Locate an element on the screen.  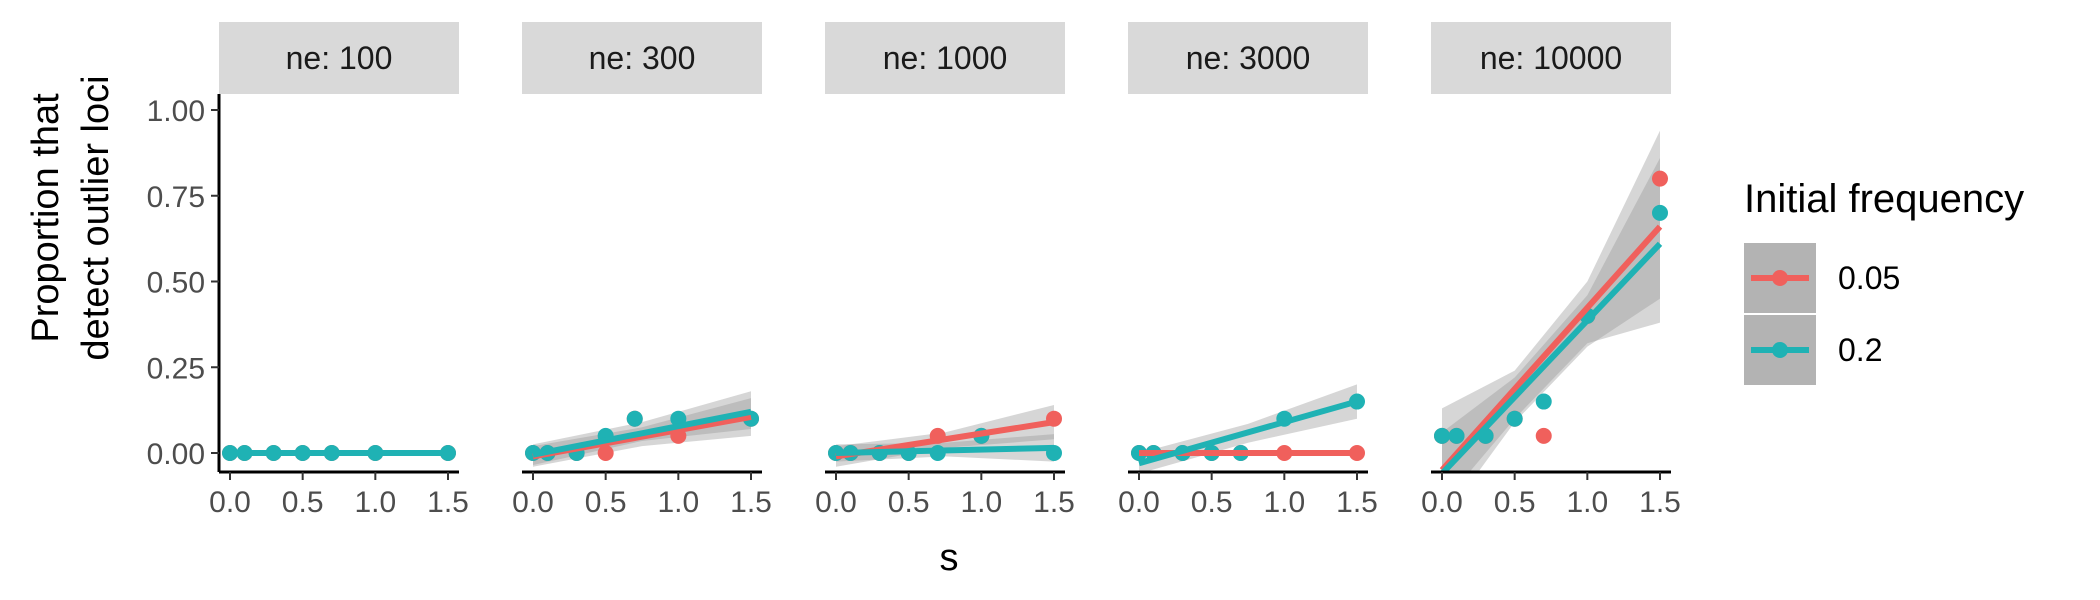
facet-strip-label: ne: 300 is located at coordinates (642, 58).